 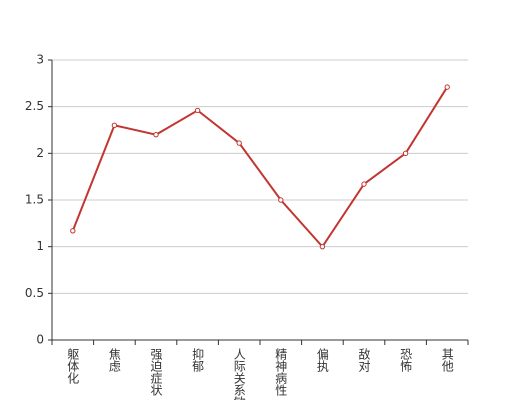 I want to click on y-tick-label: 2, so click(x=40, y=153).